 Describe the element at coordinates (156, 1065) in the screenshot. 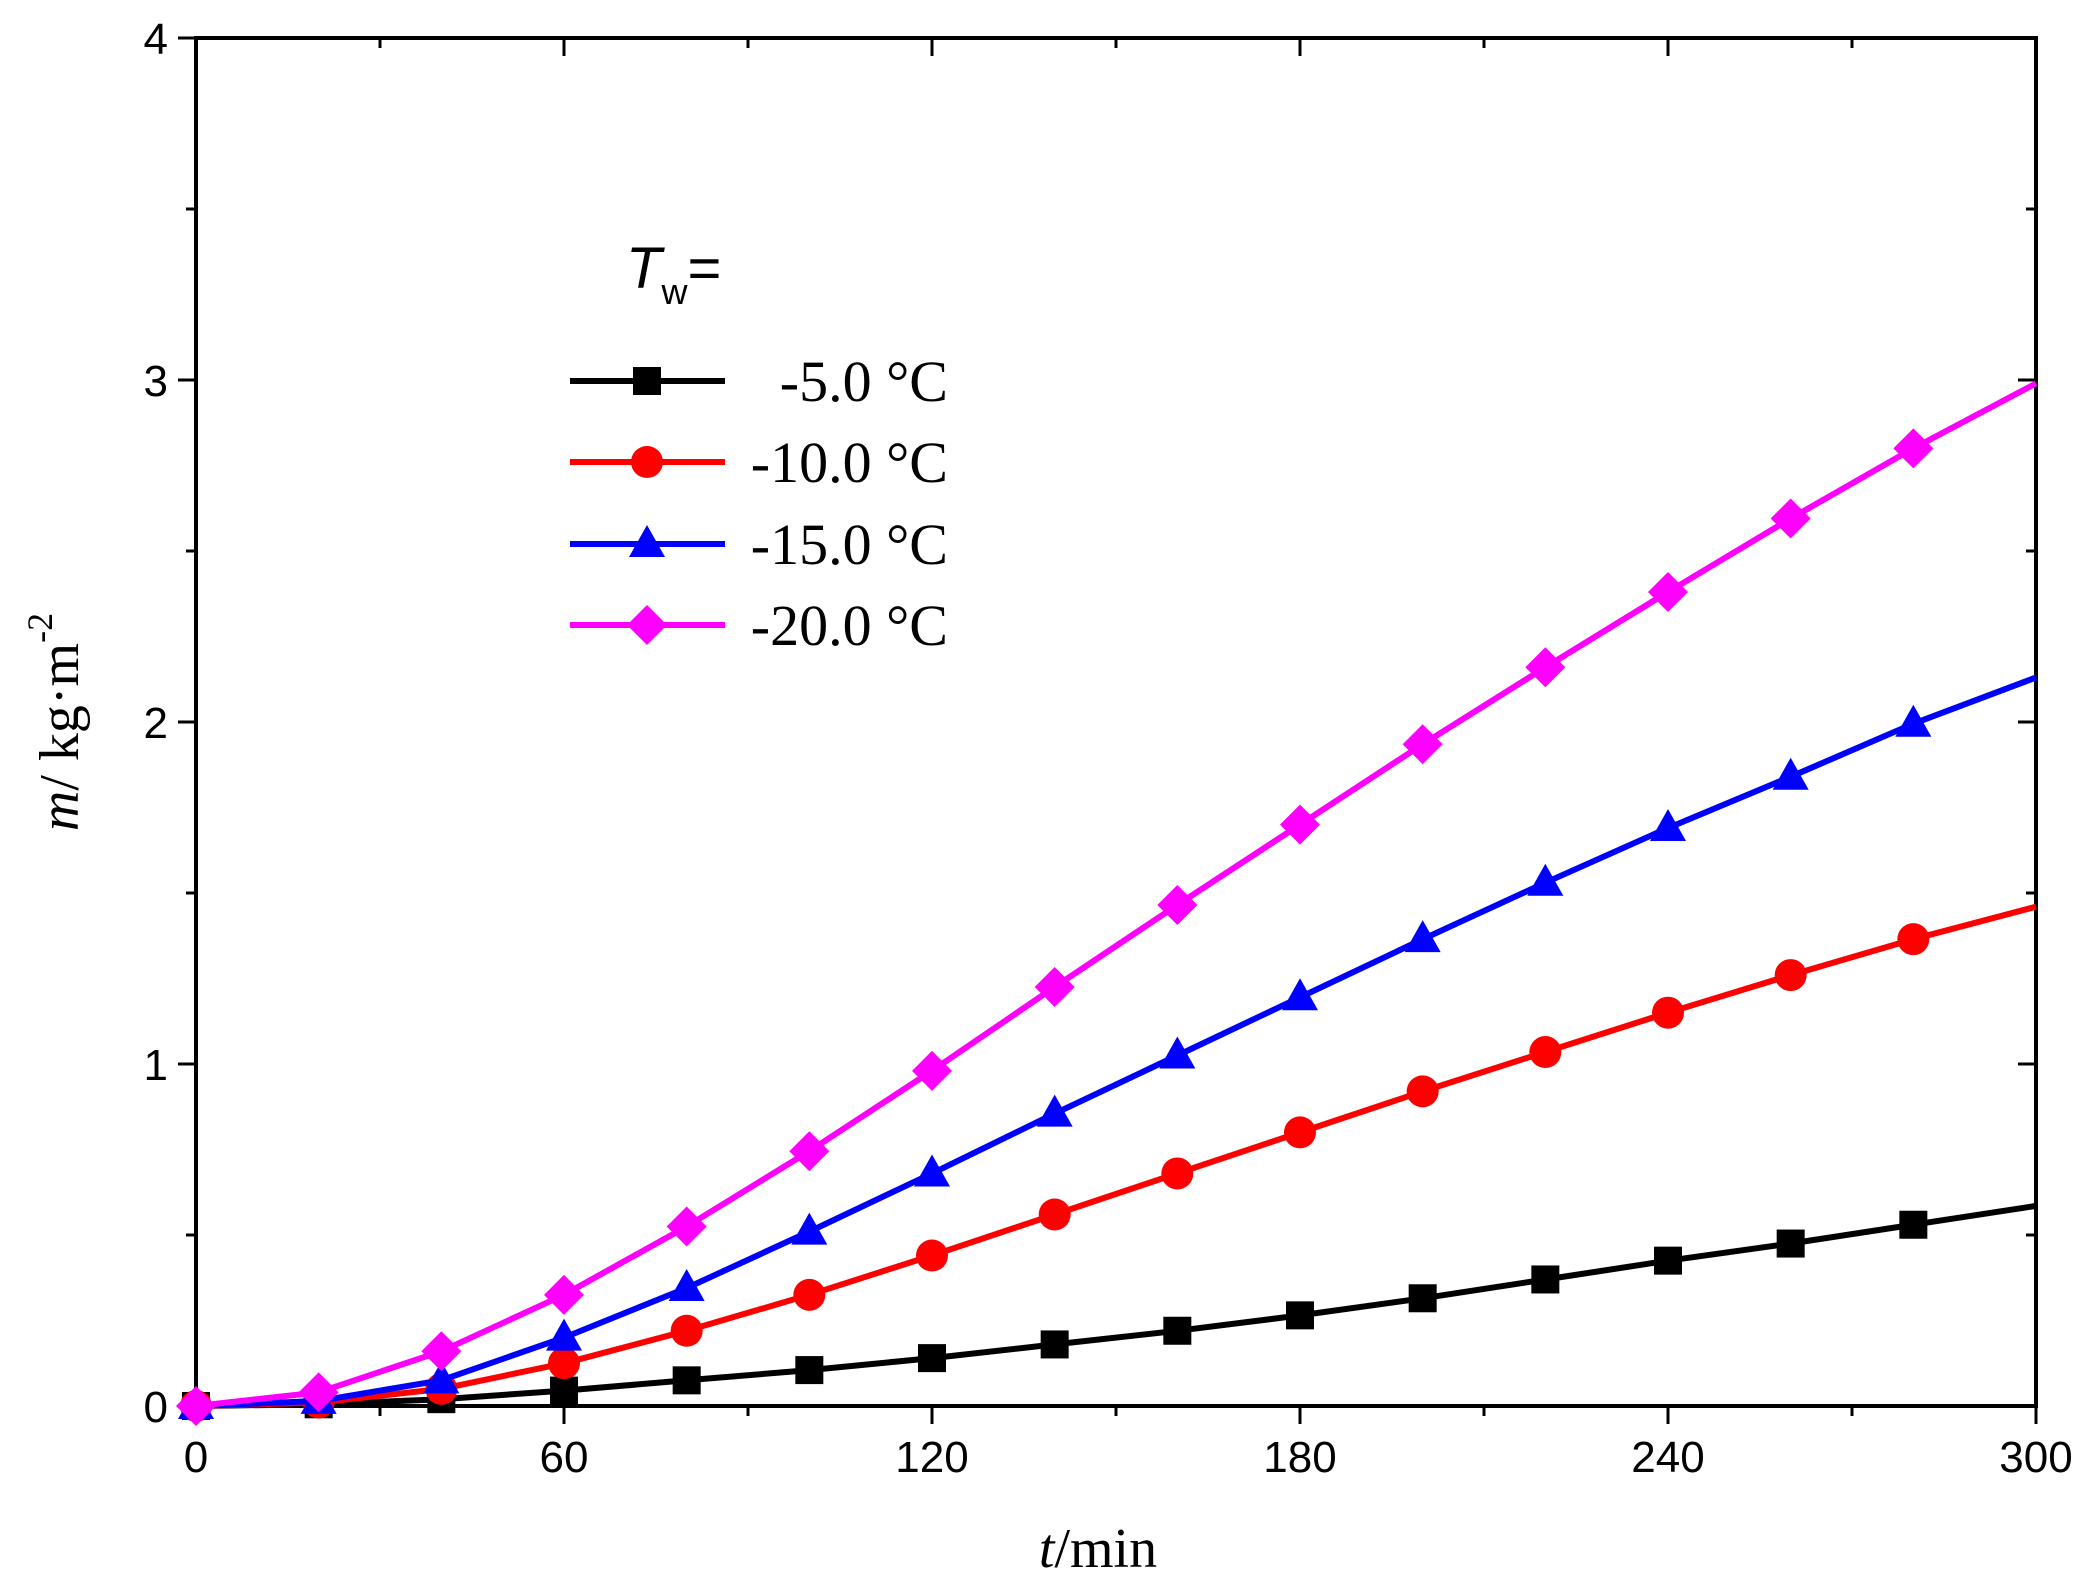

I see `y-tick-label: 1` at that location.